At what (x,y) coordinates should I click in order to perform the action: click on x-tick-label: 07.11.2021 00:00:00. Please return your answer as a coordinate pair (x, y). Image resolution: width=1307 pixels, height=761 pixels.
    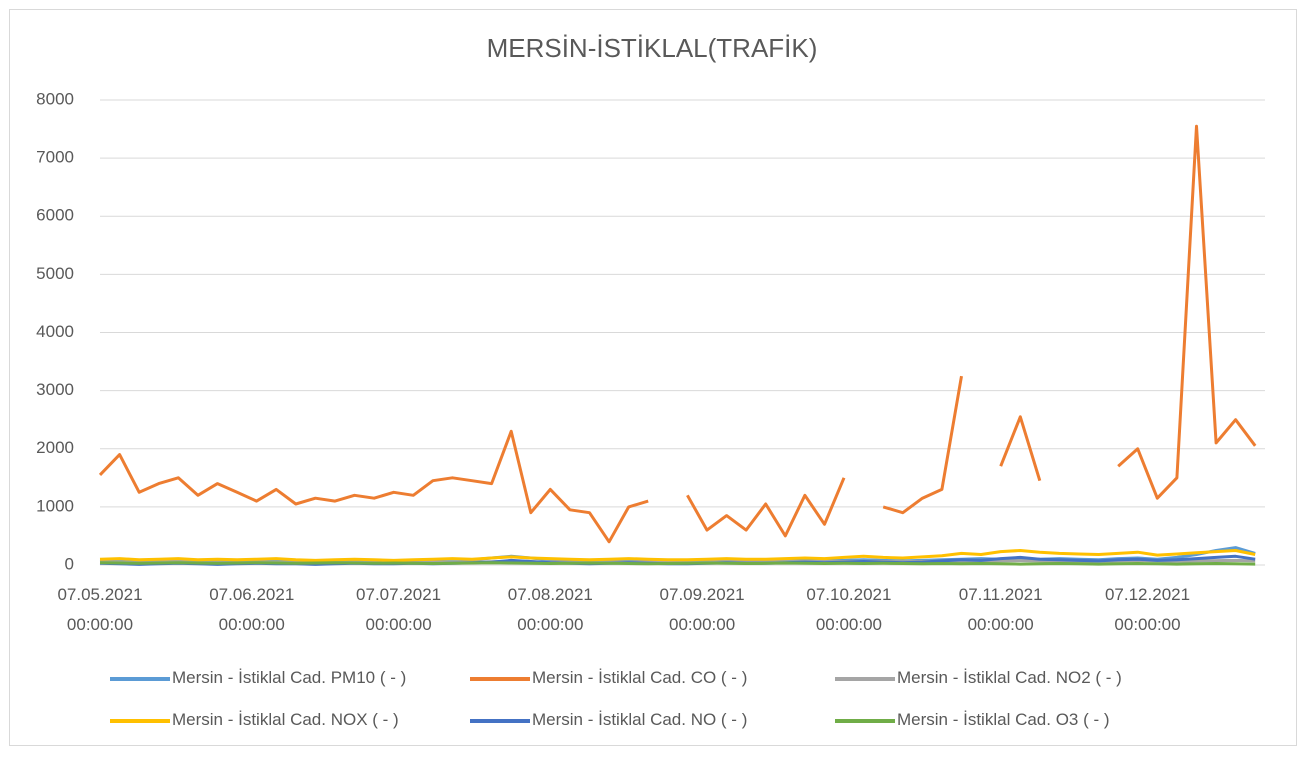
    Looking at the image, I should click on (1000, 609).